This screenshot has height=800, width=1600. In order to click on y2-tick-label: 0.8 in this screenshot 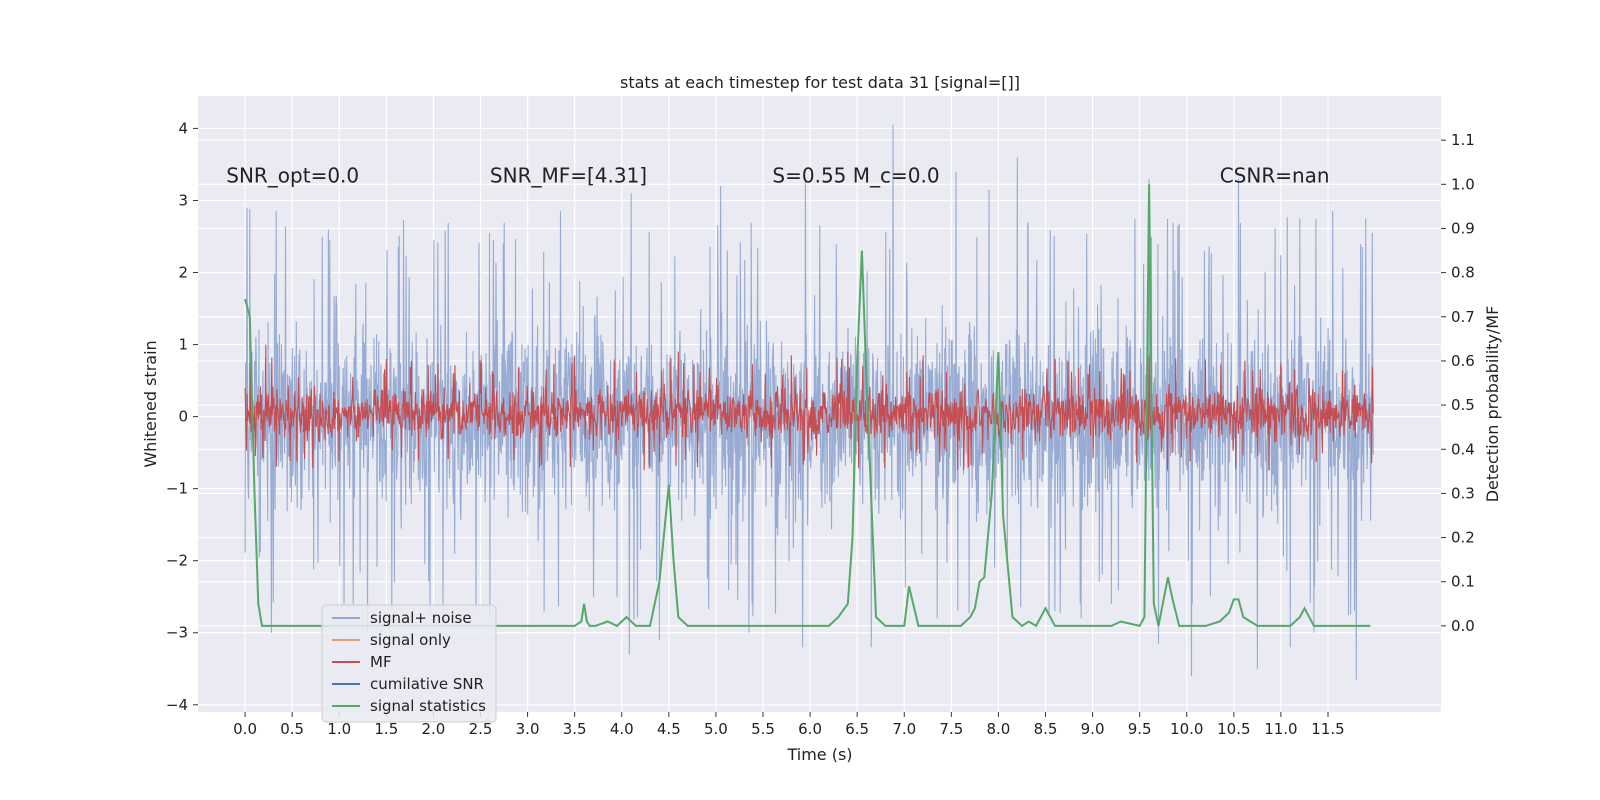, I will do `click(1463, 273)`.